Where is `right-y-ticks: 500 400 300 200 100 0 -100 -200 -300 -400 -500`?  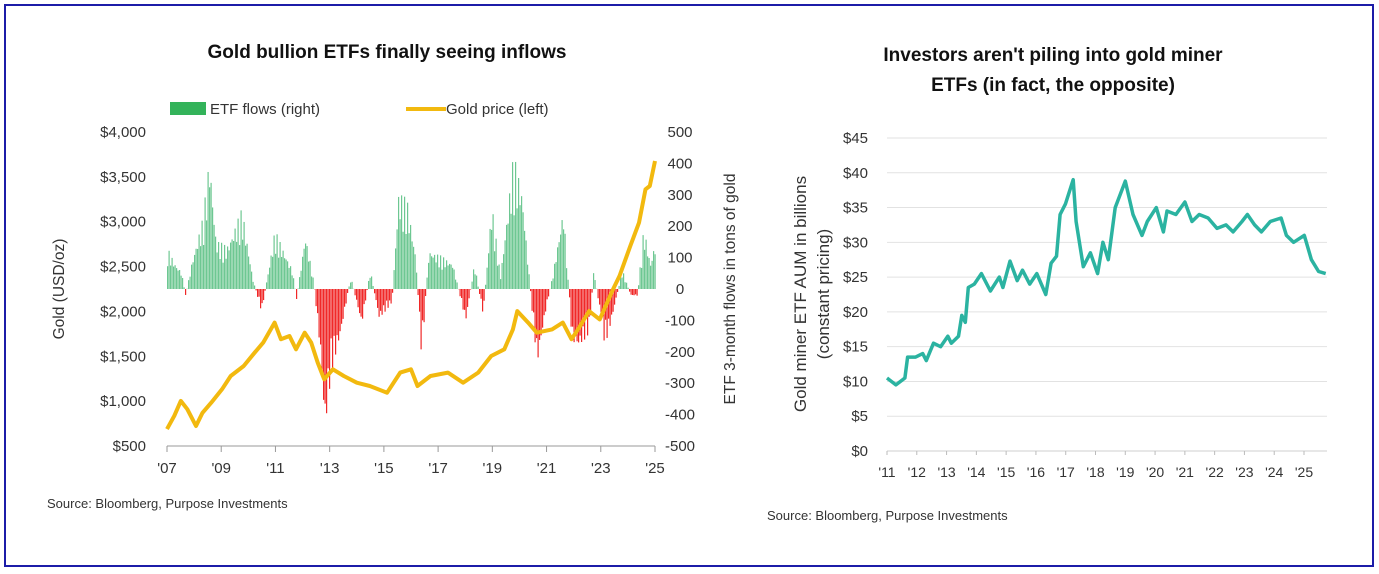
right-y-ticks: 500 400 300 200 100 0 -100 -200 -300 -400 -500 is located at coordinates (680, 289).